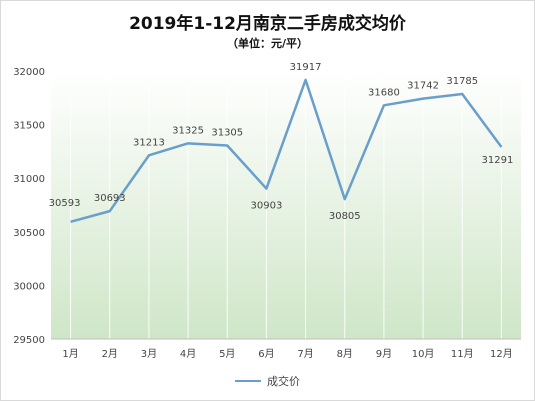  What do you see at coordinates (188, 354) in the screenshot?
I see `x-tick-label: 4月` at bounding box center [188, 354].